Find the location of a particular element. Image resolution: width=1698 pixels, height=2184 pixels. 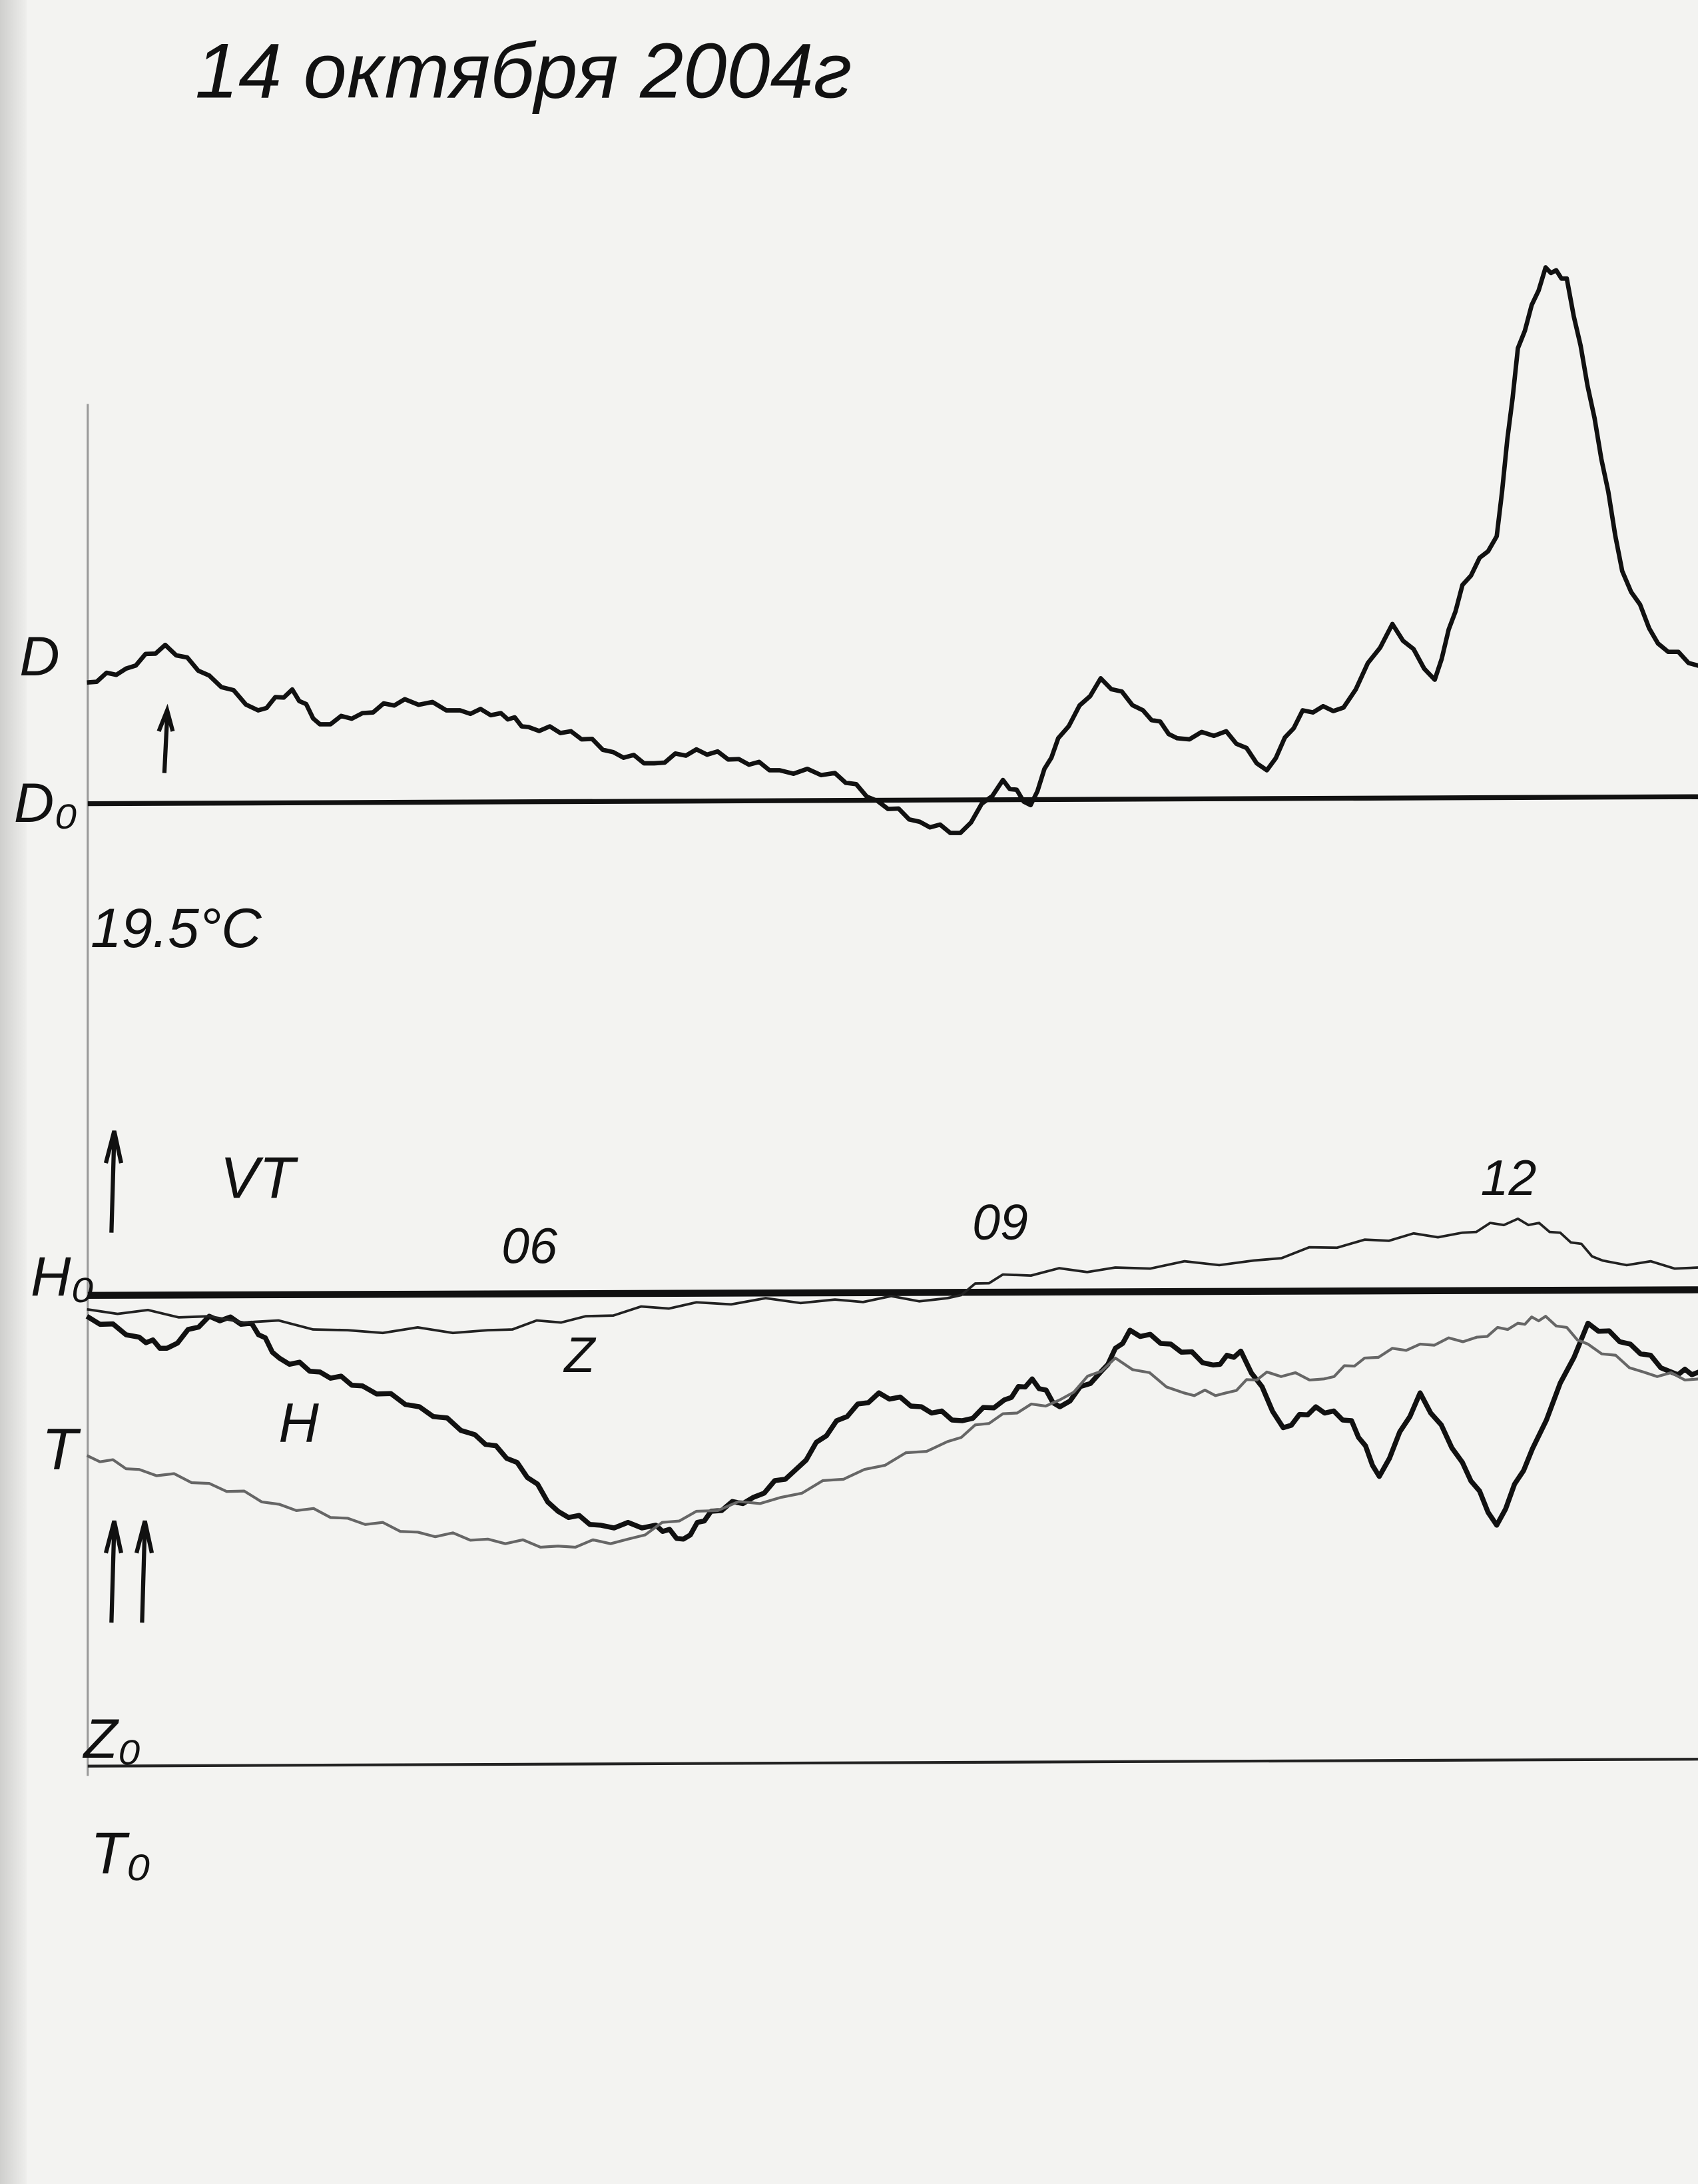

temperature-label: 19.5°C is located at coordinates (177, 928).